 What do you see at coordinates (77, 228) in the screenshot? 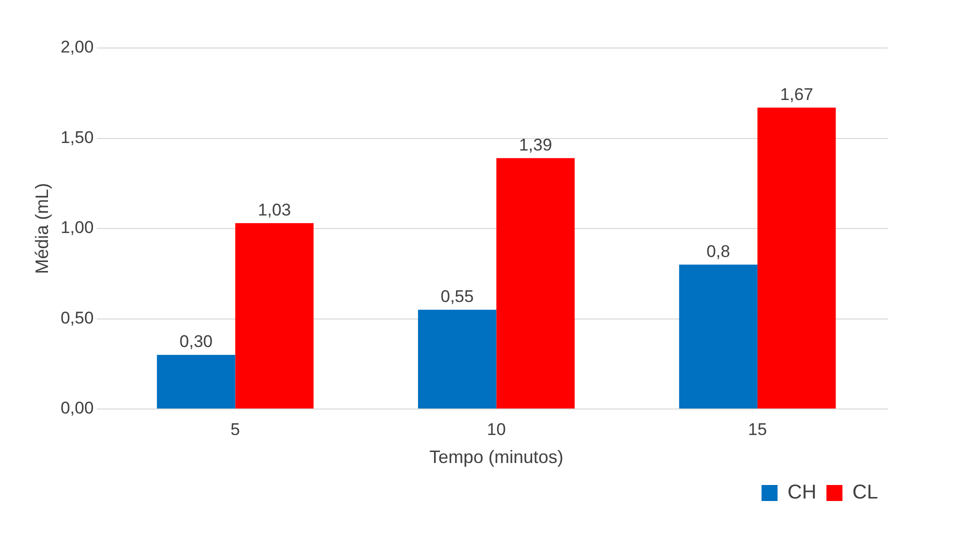
I see `y-tick-label: 1,00` at bounding box center [77, 228].